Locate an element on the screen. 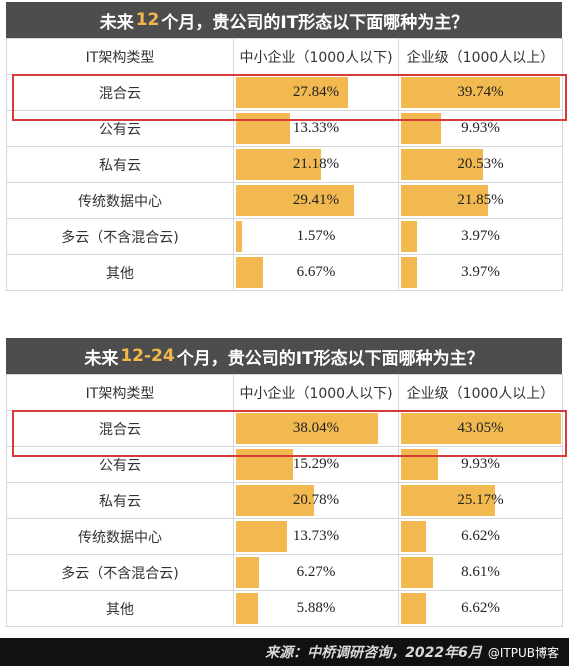 The image size is (569, 666). table-row: 多云（不含混合云) 6.27% 8.61% is located at coordinates (284, 572).